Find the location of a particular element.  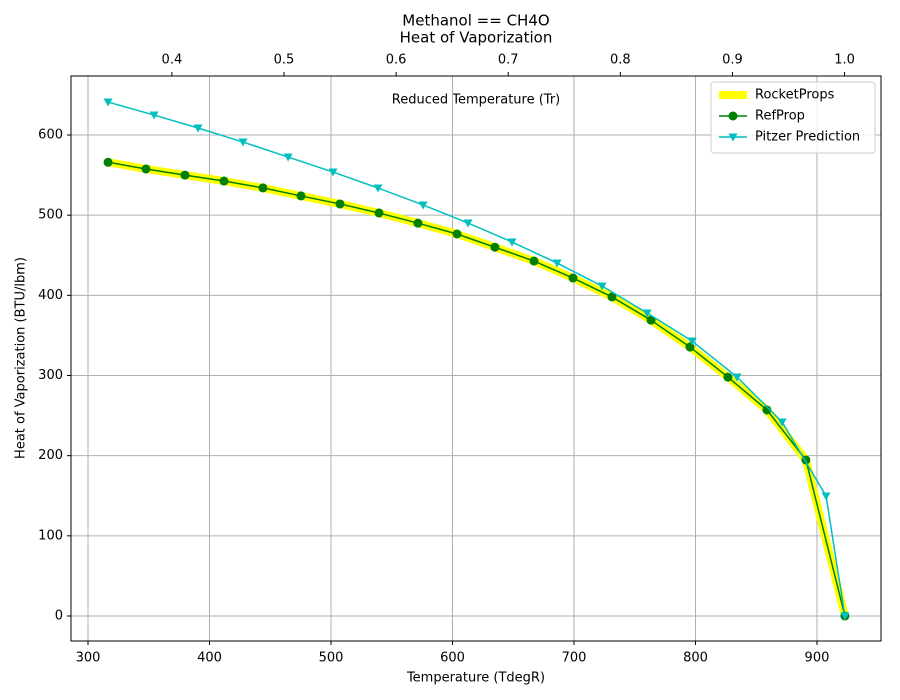

chart-subtitle: Heat of Vaporization is located at coordinates (476, 38).